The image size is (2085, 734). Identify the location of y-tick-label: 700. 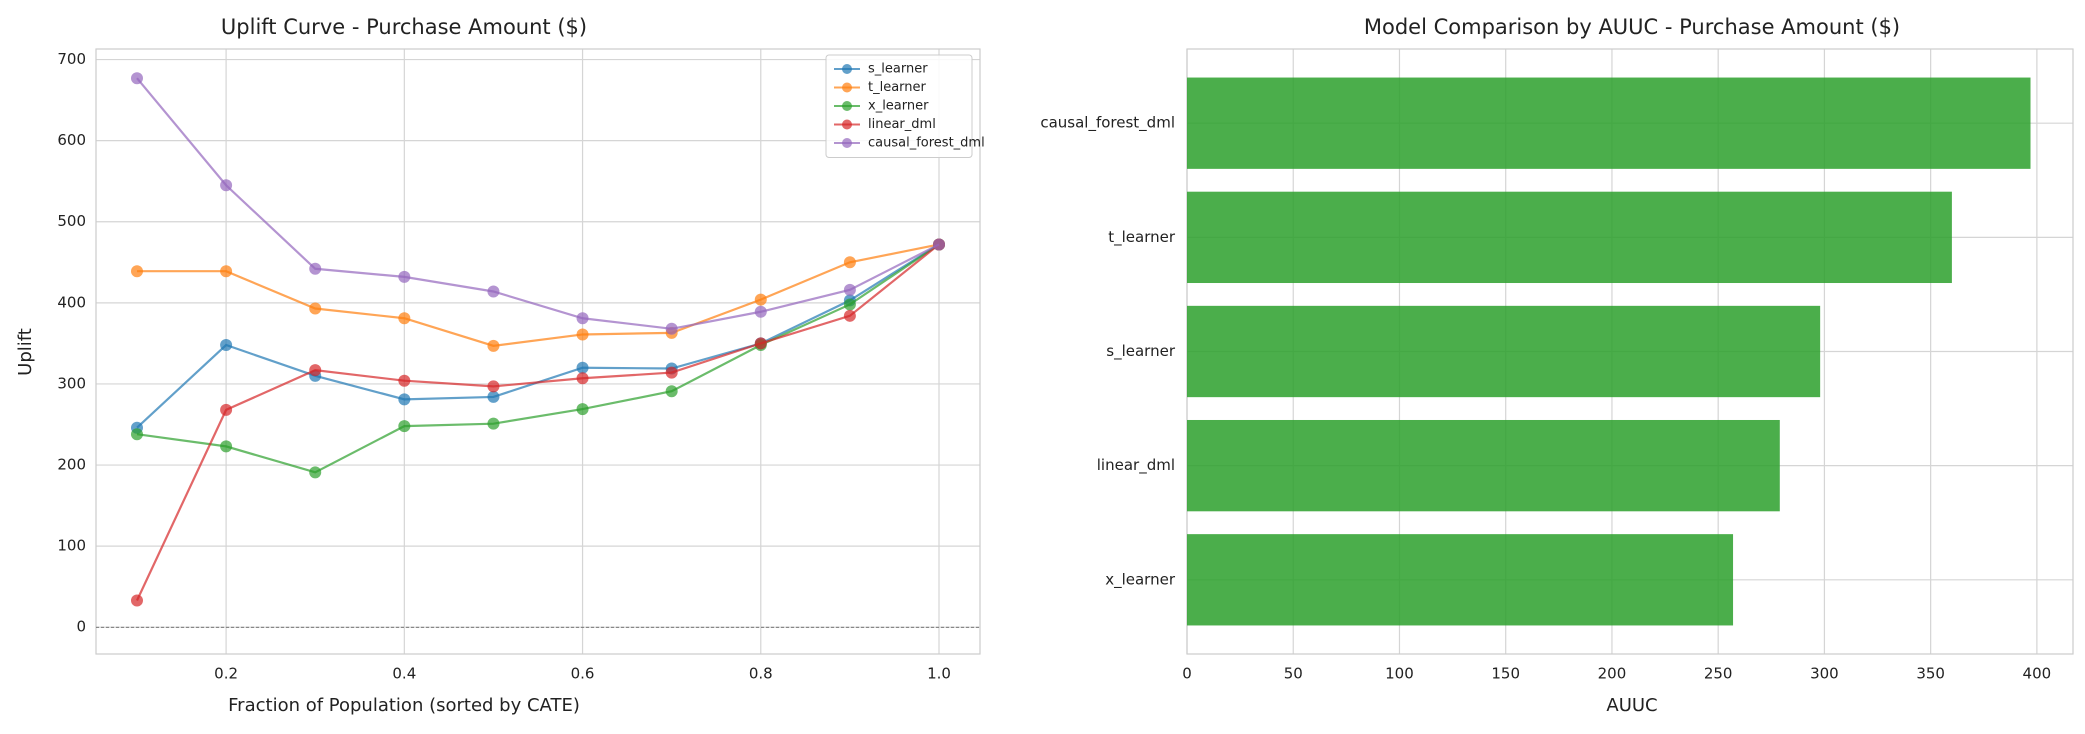
(71, 59).